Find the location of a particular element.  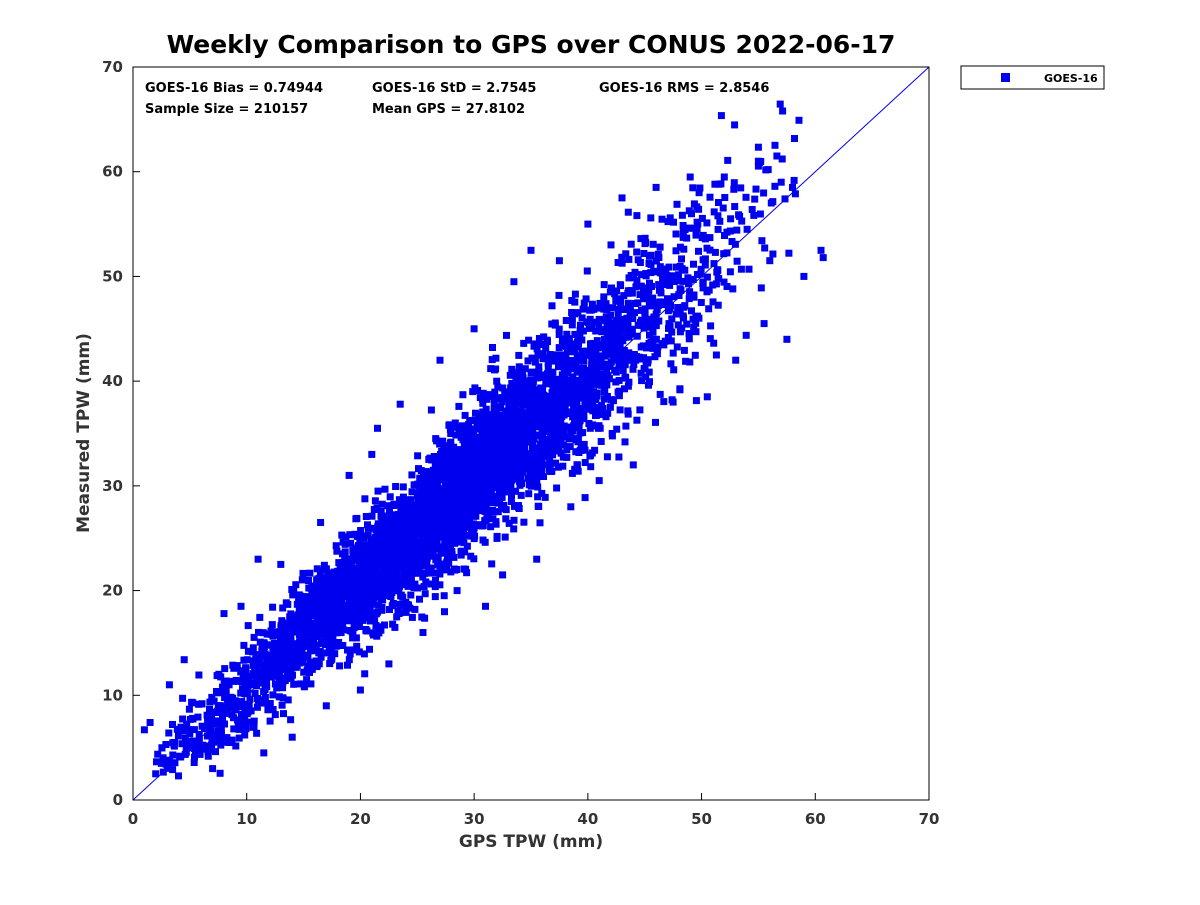

x-tick-label: 40 is located at coordinates (587, 819).